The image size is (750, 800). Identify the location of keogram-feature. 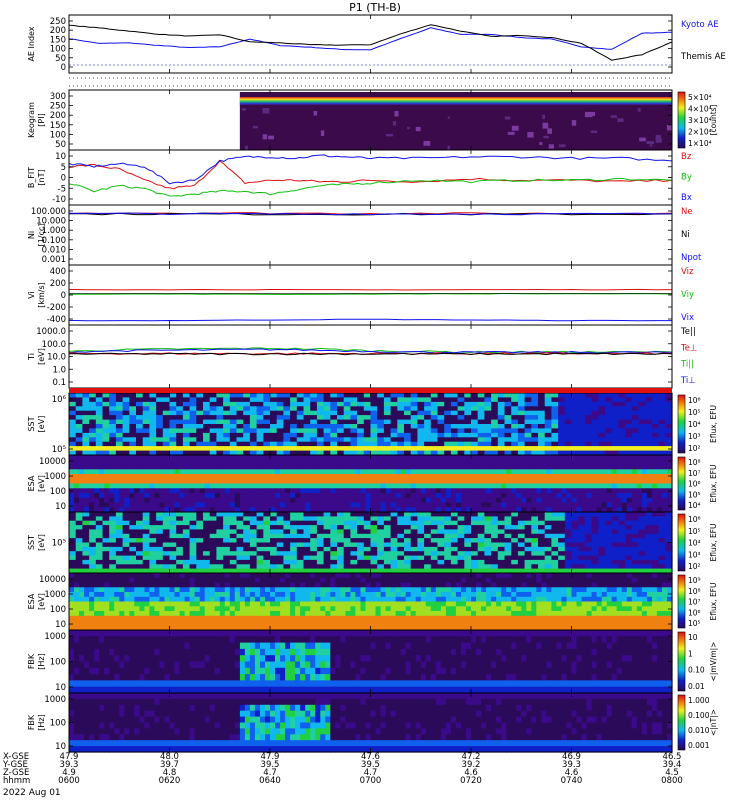
(271, 137).